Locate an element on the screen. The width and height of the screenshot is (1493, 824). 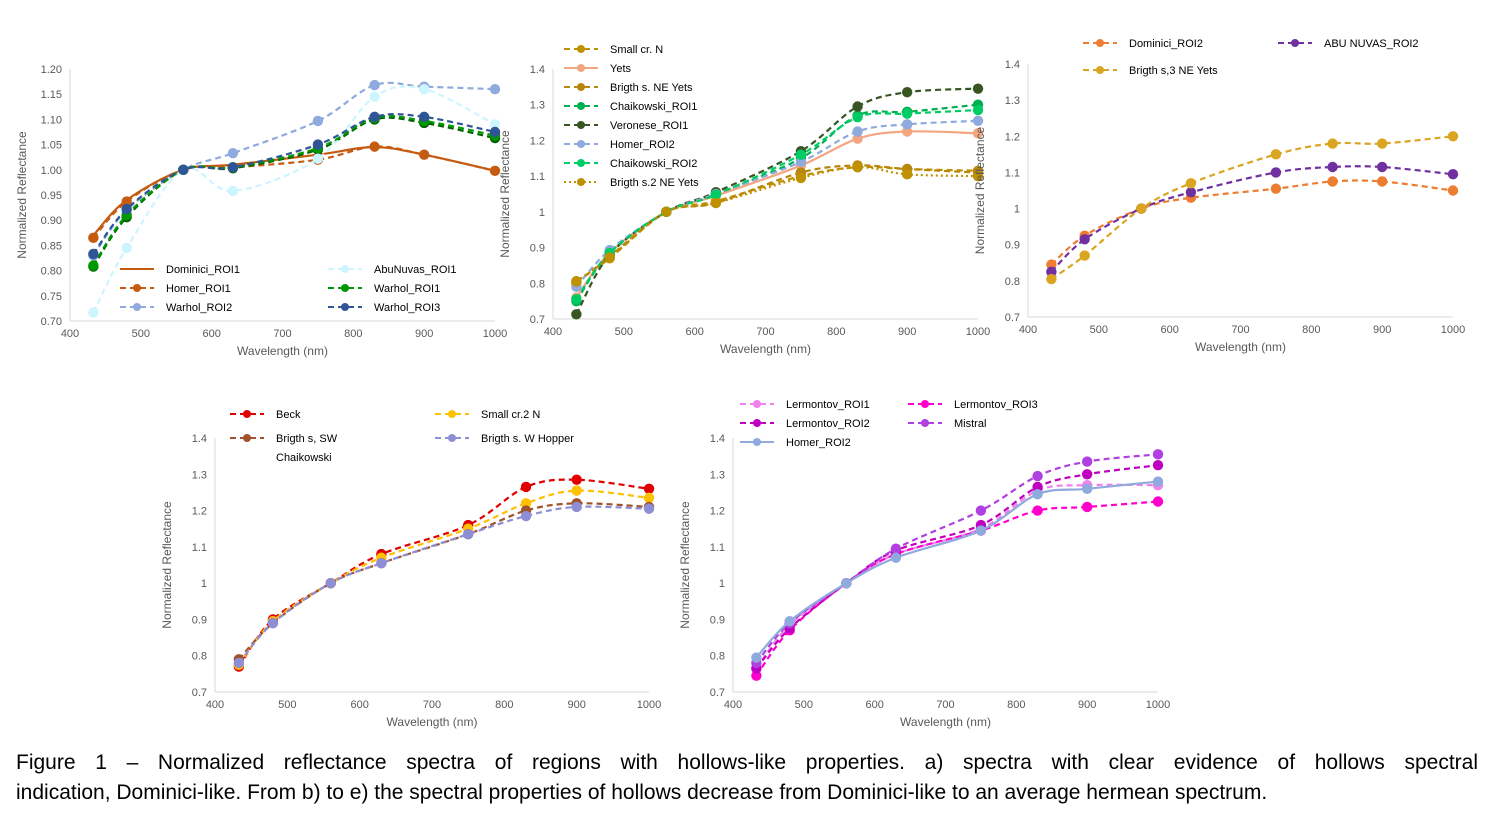
legend-item-chaikowski-roi2: Chaikowski_ROI2 is located at coordinates (630, 164).